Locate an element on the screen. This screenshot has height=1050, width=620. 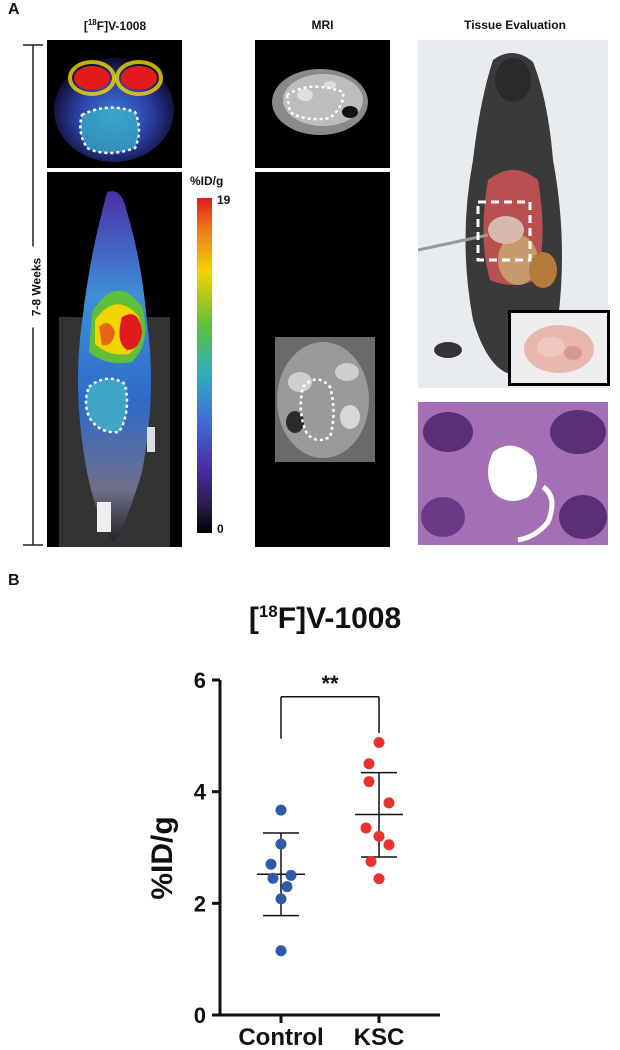
y-ticks: 0 2 4 6 is located at coordinates (207, 848).